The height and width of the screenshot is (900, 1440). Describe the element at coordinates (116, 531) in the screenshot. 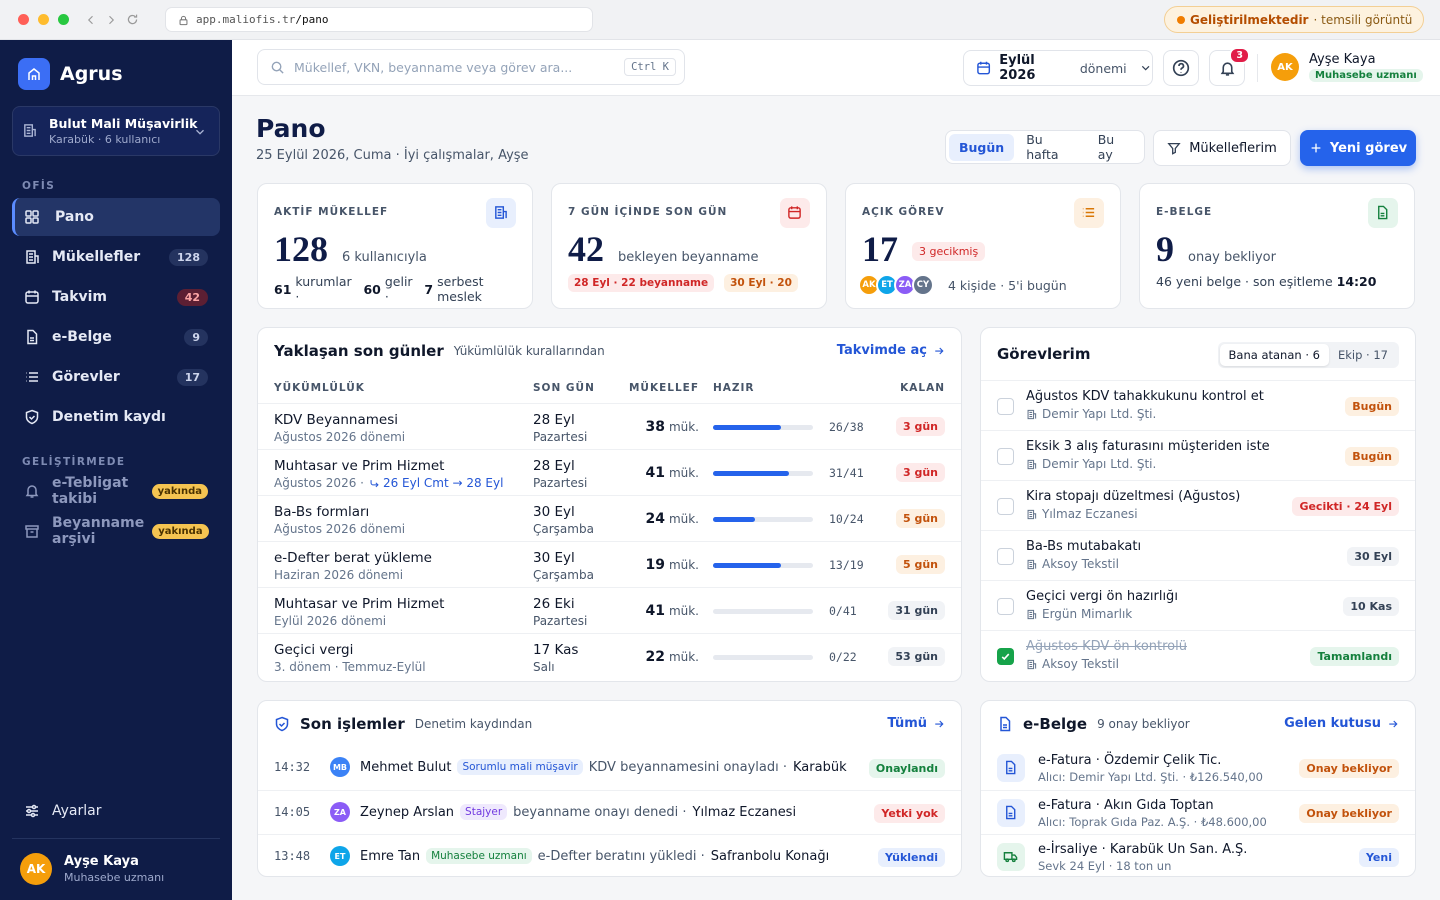

I see `nav-item: Beyanname arşivi yakında` at that location.